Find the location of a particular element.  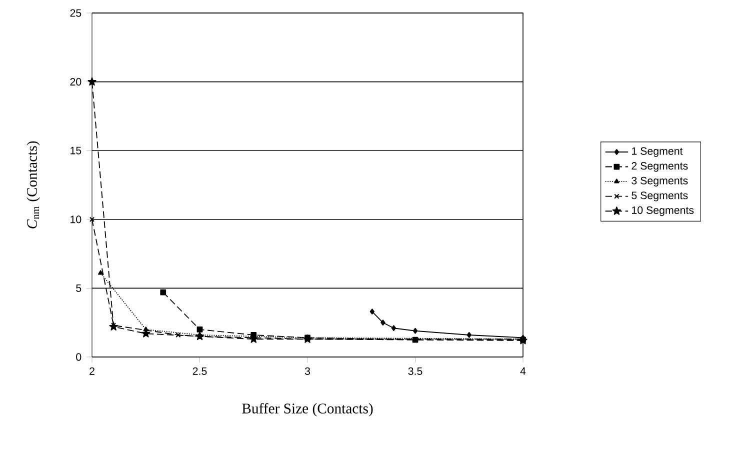

x-tick-label: 2.5 is located at coordinates (199, 371).